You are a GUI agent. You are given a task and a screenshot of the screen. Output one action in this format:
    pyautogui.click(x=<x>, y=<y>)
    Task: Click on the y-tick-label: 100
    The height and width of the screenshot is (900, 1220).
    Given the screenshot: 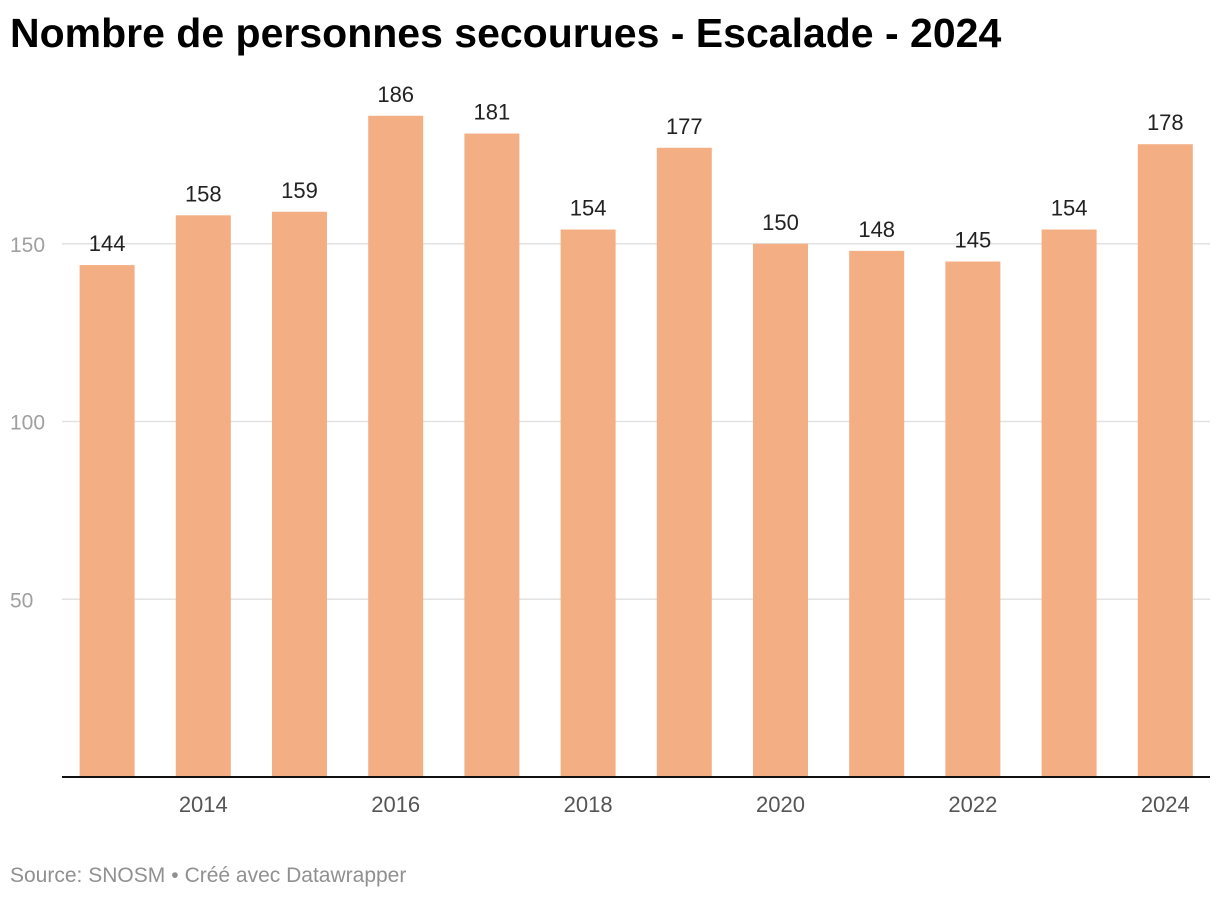 What is the action you would take?
    pyautogui.click(x=27, y=423)
    